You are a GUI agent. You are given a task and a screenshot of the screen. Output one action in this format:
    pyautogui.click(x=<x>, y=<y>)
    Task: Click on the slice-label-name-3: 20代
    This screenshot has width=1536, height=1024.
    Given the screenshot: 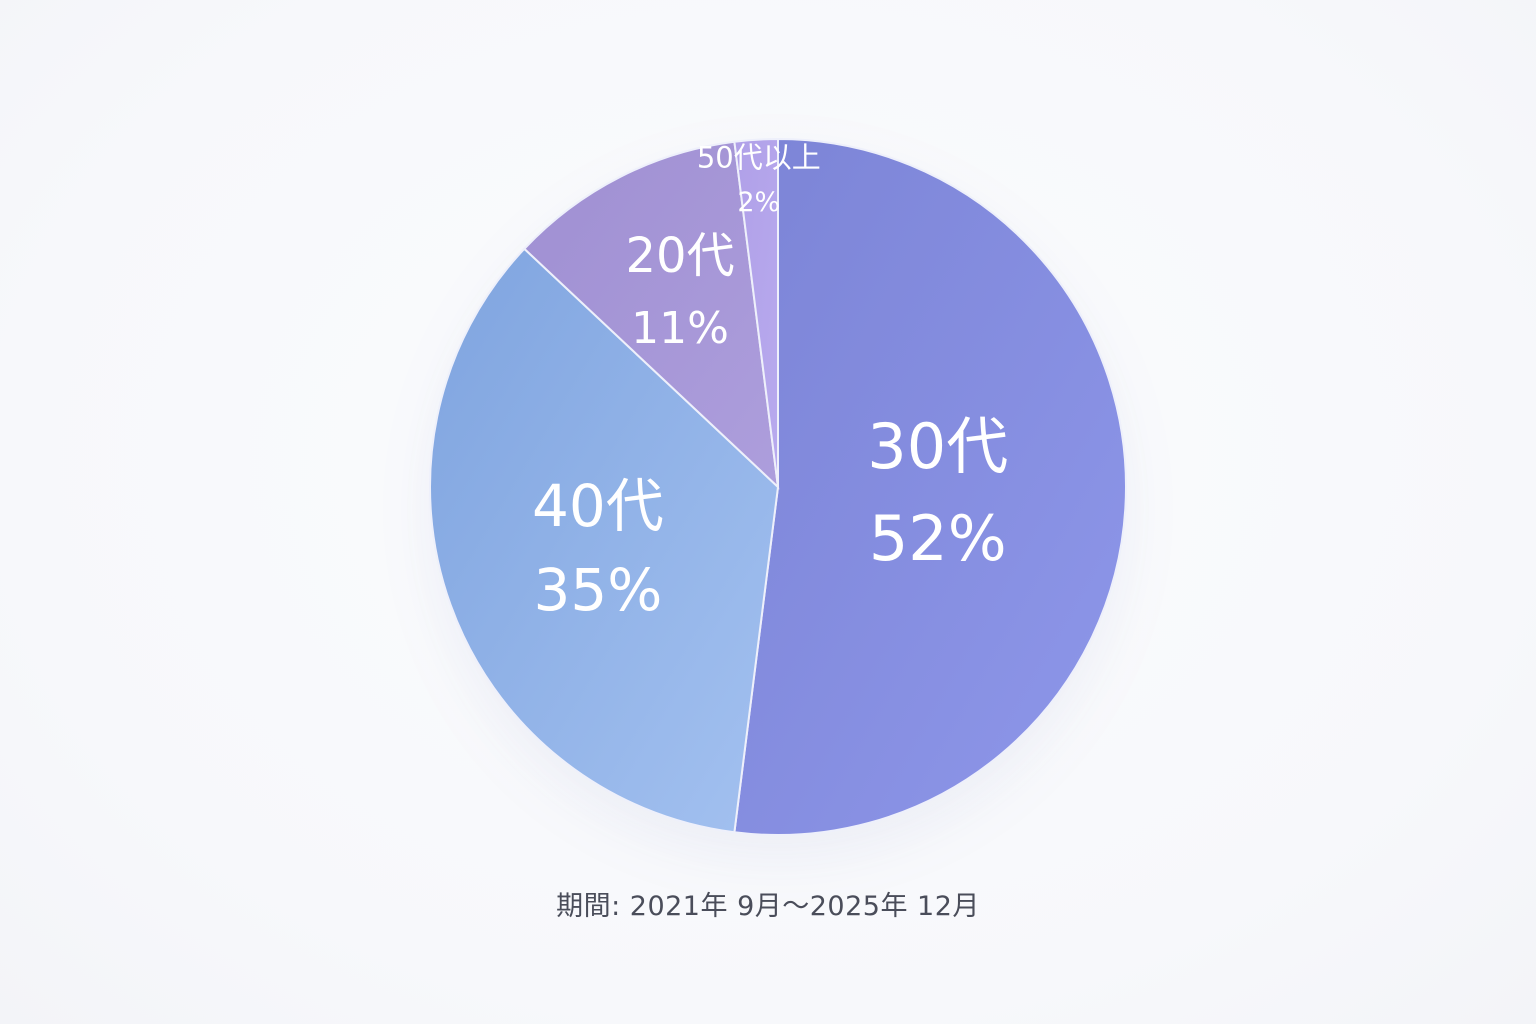 What is the action you would take?
    pyautogui.click(x=680, y=256)
    